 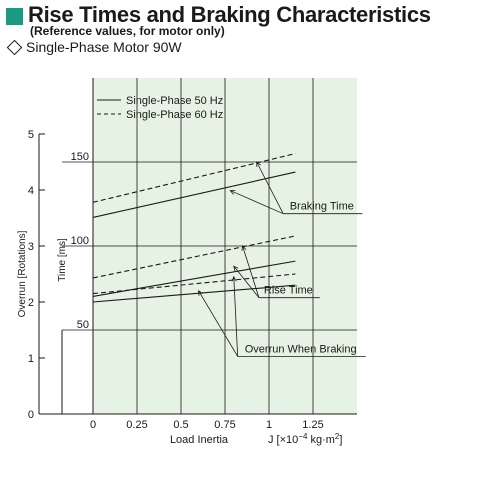 What do you see at coordinates (136, 425) in the screenshot?
I see `x-tick-label: 0.25` at bounding box center [136, 425].